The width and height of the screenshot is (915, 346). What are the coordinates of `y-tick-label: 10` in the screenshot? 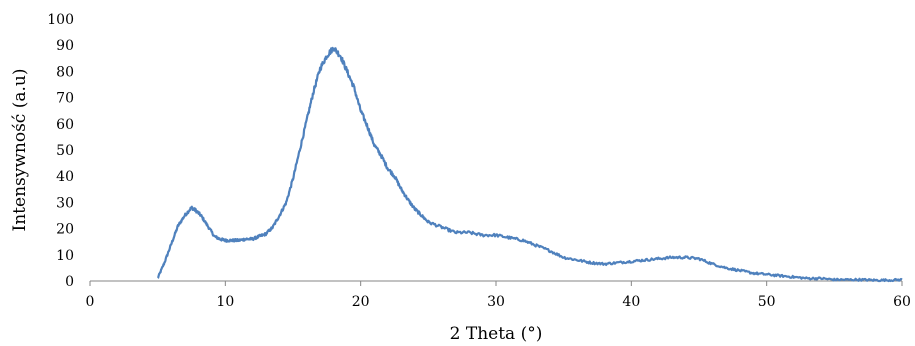 It's located at (65, 256).